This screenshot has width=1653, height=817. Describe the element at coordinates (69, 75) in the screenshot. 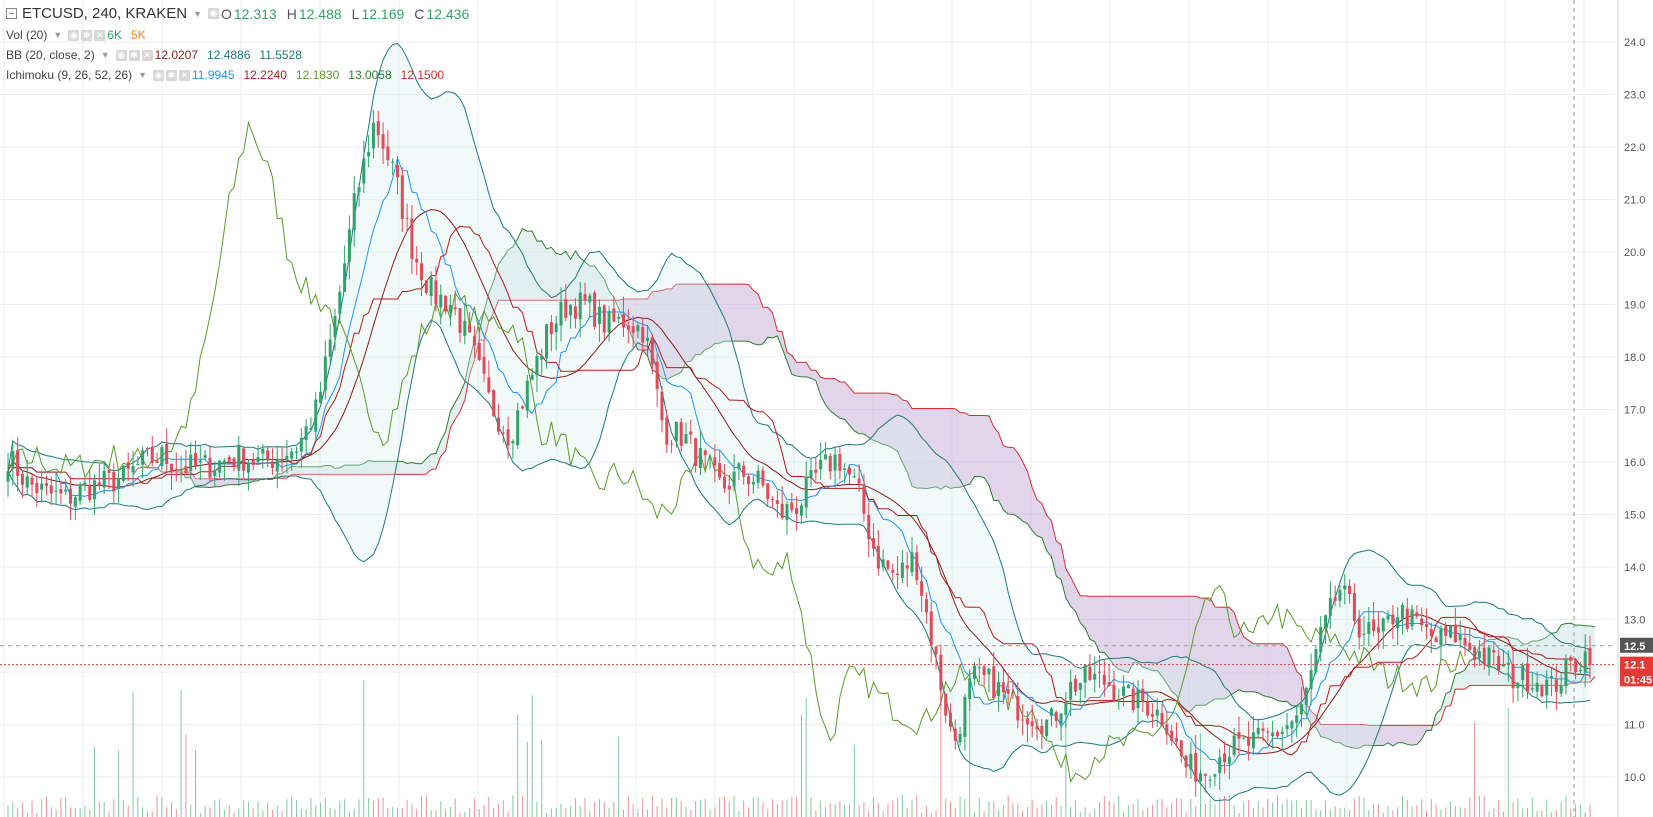

I see `ichimoku-indicator-name: Ichimoku (9, 26, 52, 26)` at that location.